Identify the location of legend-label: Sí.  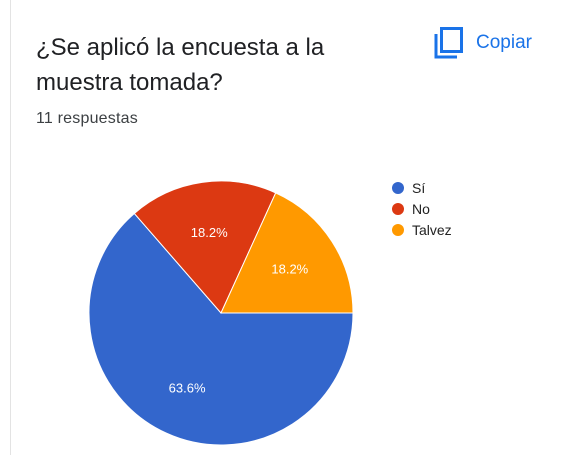
(419, 187).